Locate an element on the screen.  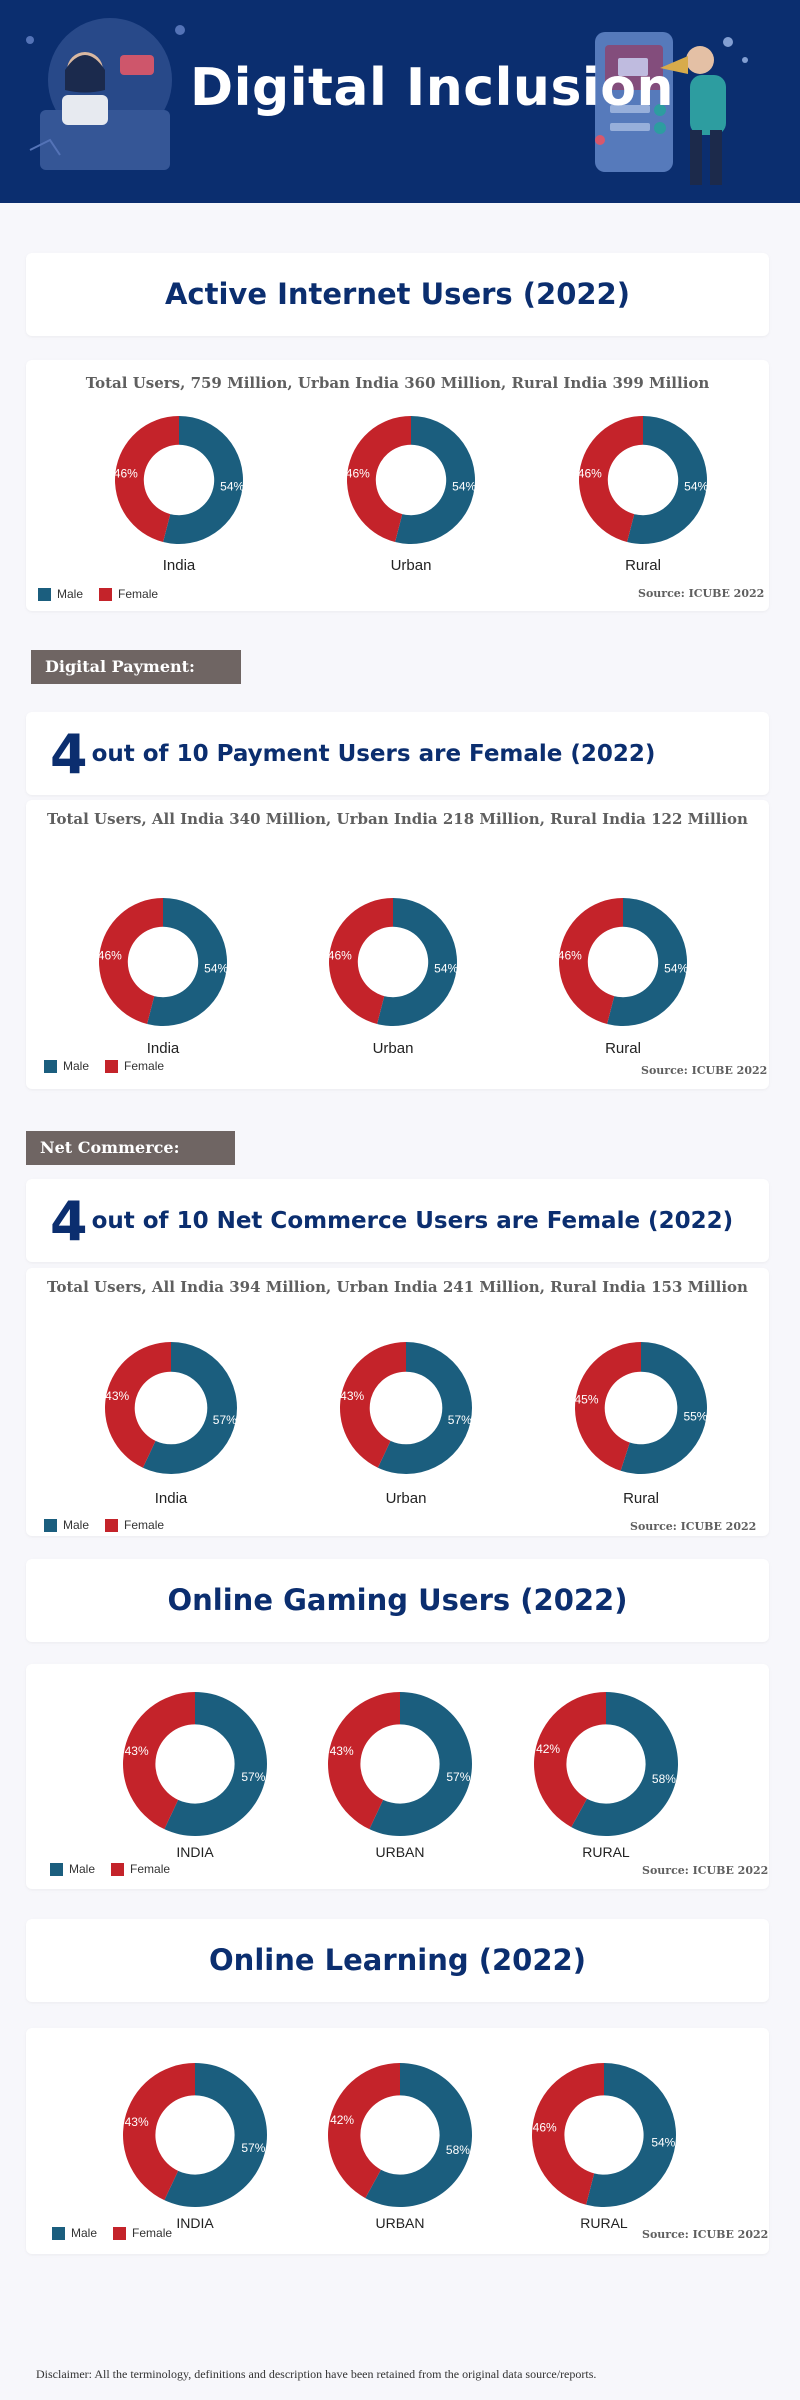
internet-india-category-label: India is located at coordinates (179, 565).